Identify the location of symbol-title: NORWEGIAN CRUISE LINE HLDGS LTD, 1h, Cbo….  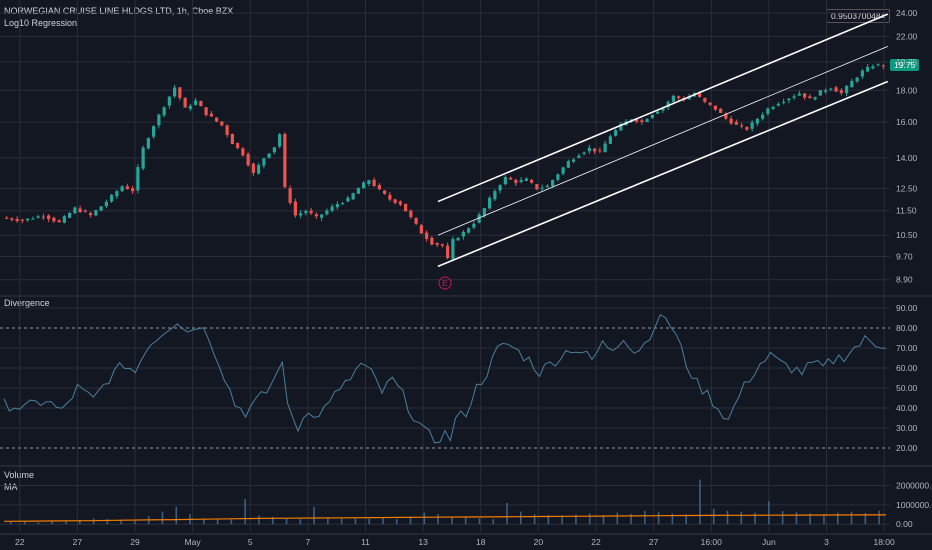
(119, 11).